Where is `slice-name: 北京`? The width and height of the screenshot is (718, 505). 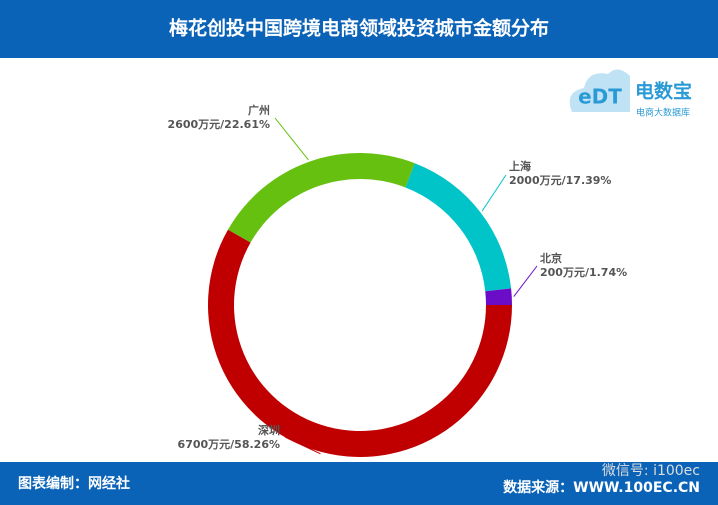
slice-name: 北京 is located at coordinates (551, 258).